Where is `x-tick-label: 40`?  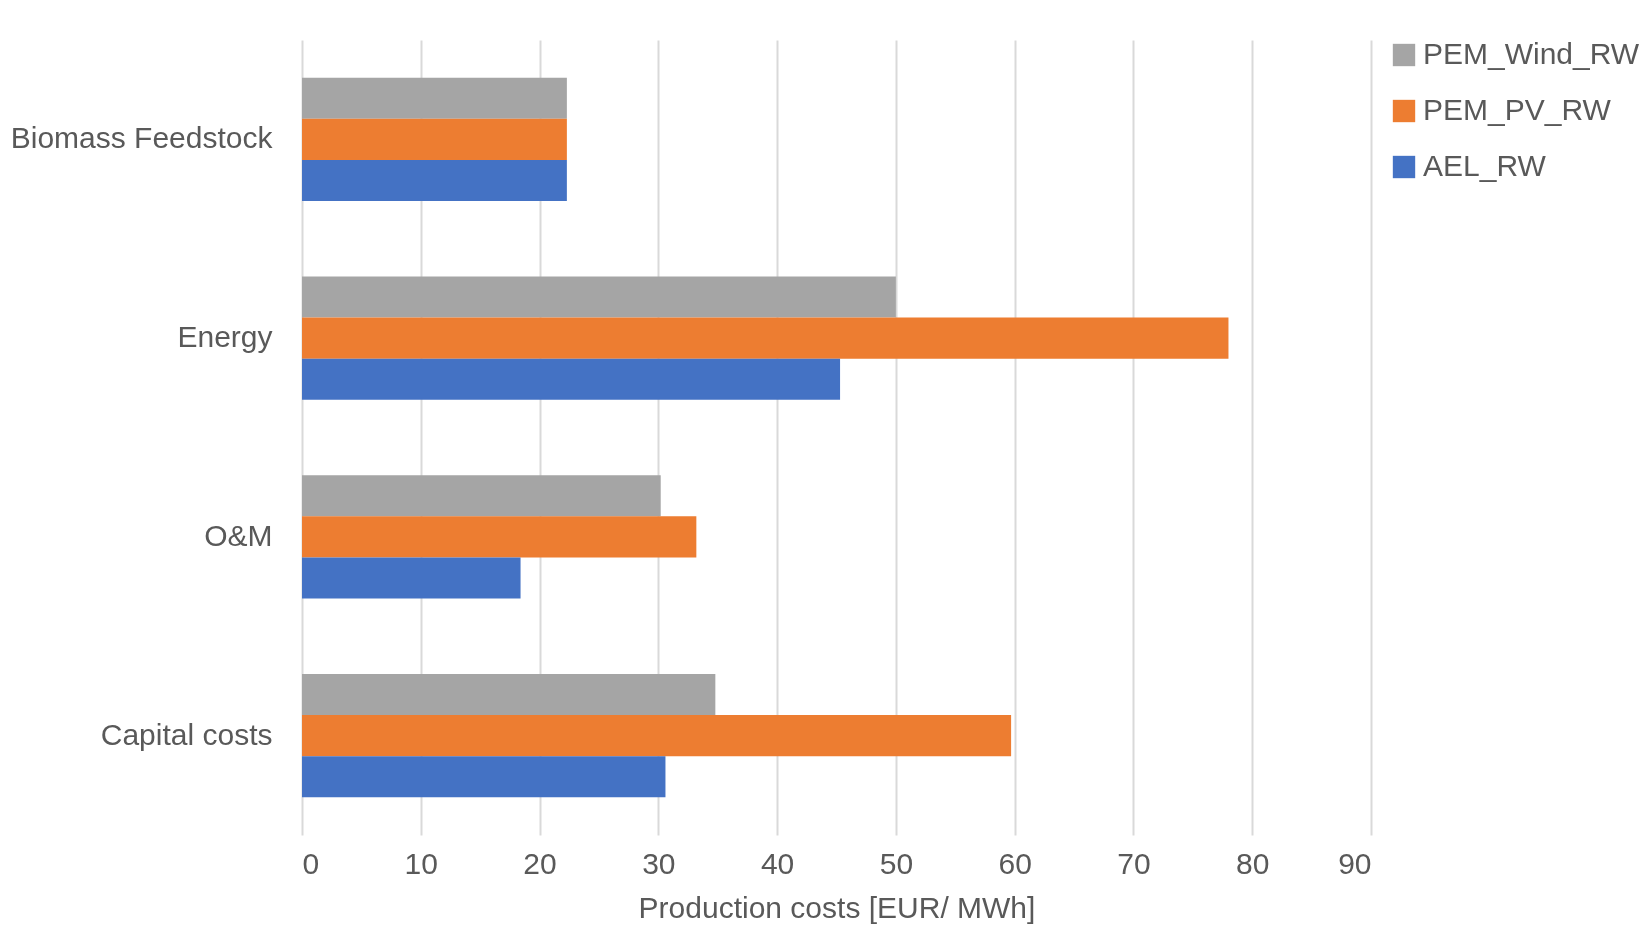 x-tick-label: 40 is located at coordinates (777, 863).